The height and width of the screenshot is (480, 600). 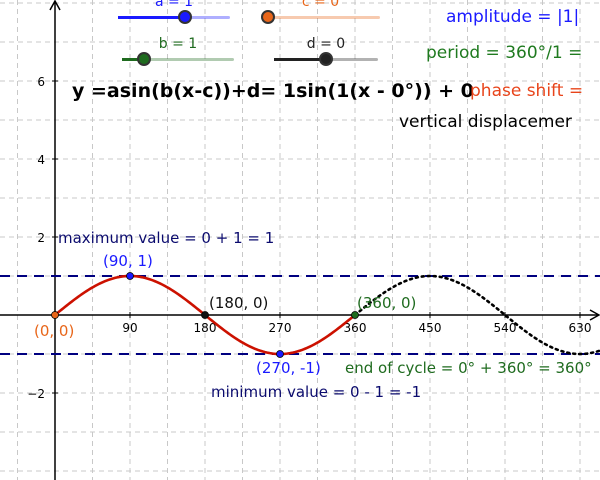 What do you see at coordinates (485, 122) in the screenshot?
I see `vertical-displacement-text: vertical displacemer` at bounding box center [485, 122].